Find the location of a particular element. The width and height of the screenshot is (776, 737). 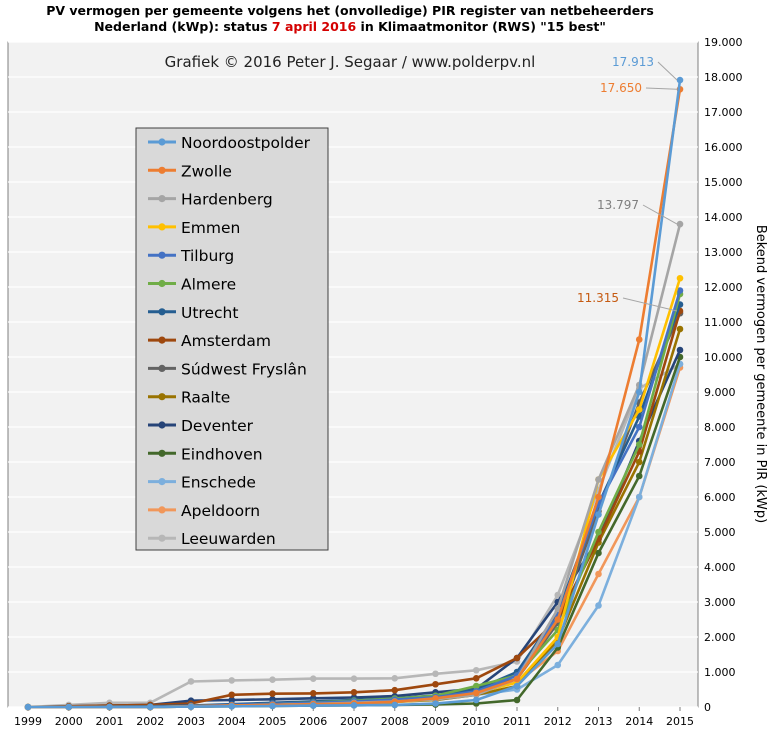

legend-item: Zwolle is located at coordinates (190, 171).